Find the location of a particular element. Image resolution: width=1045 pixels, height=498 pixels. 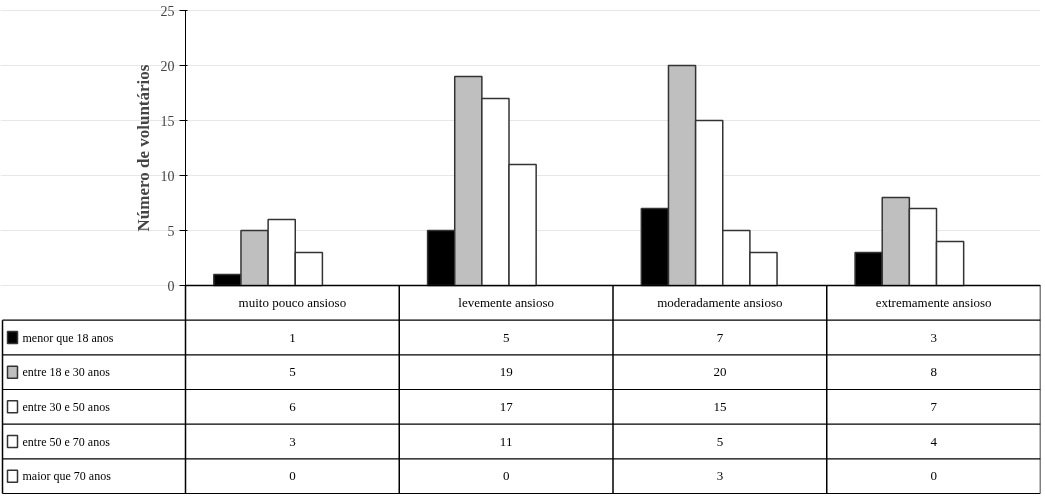

x-tick-label: levemente ansioso is located at coordinates (506, 303).